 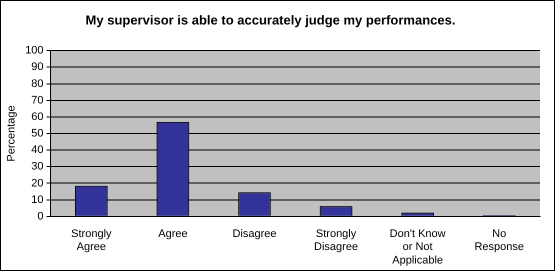 I want to click on y-tick-label: 100, so click(x=34, y=50).